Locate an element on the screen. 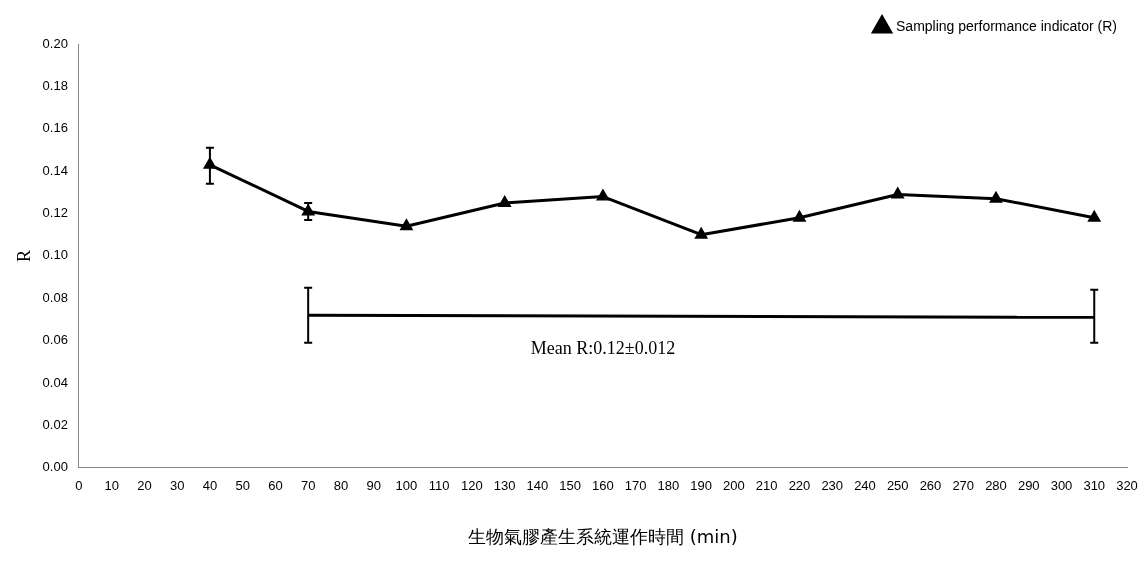  x-tick-label: 100 is located at coordinates (406, 486).